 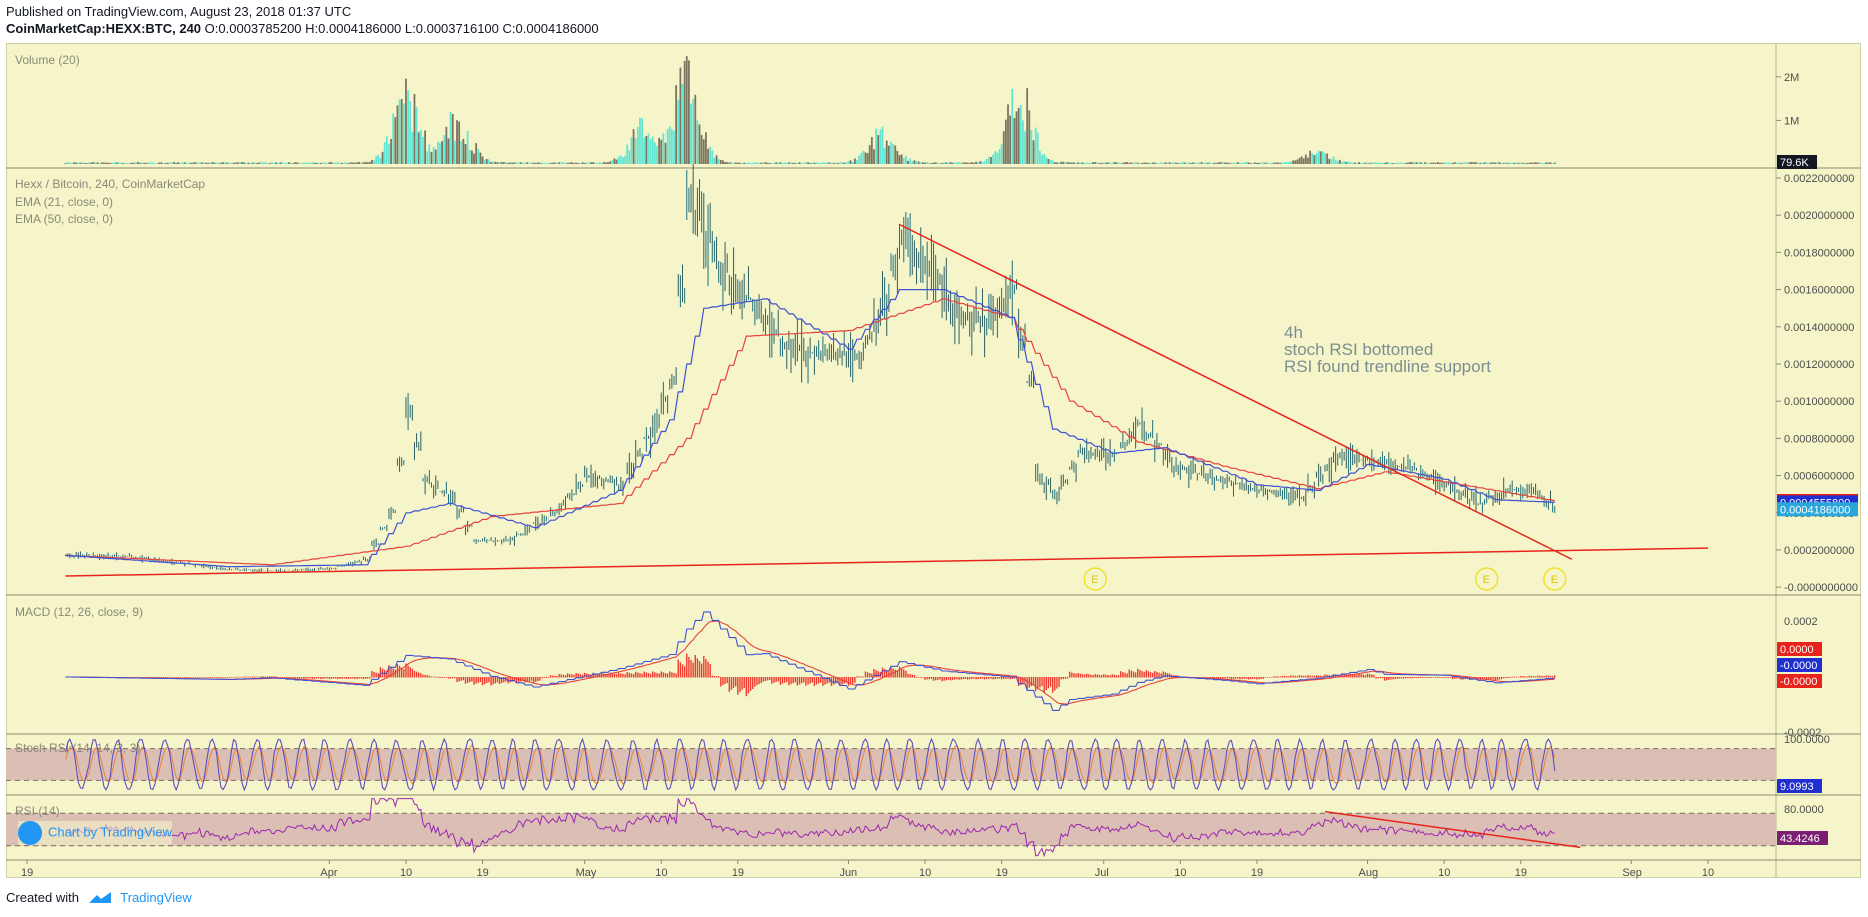 What do you see at coordinates (1798, 666) in the screenshot?
I see `macd-value-label: -0.0000` at bounding box center [1798, 666].